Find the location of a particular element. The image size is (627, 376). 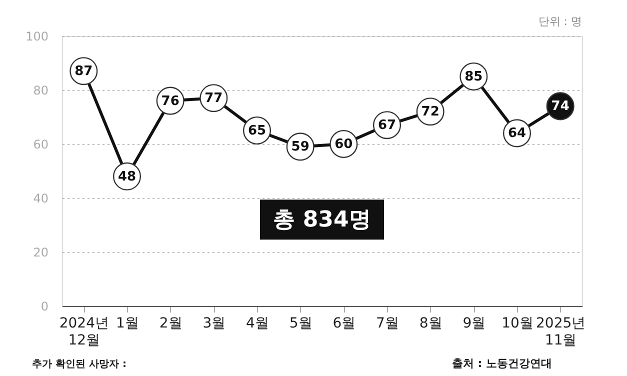

x-tick-label: 1월 is located at coordinates (127, 324).